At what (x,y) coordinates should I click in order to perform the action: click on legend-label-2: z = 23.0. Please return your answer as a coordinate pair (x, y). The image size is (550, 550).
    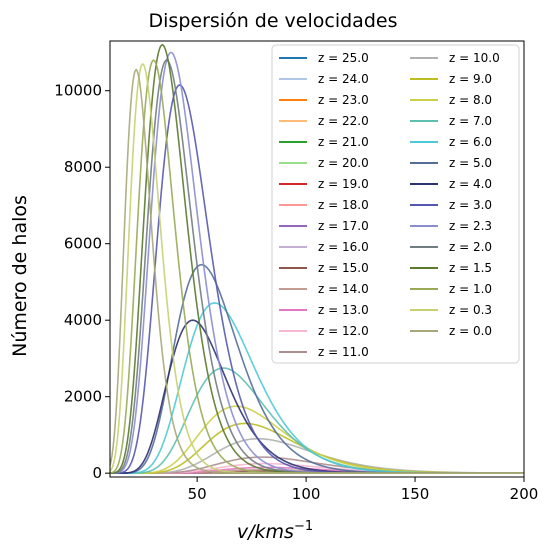
    Looking at the image, I should click on (343, 100).